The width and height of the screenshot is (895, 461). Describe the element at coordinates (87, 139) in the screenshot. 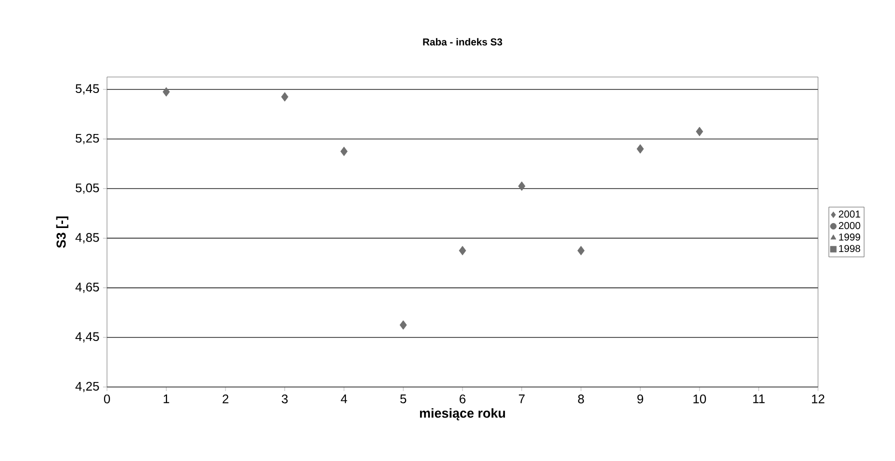

I see `y-tick-label: 5,25` at that location.